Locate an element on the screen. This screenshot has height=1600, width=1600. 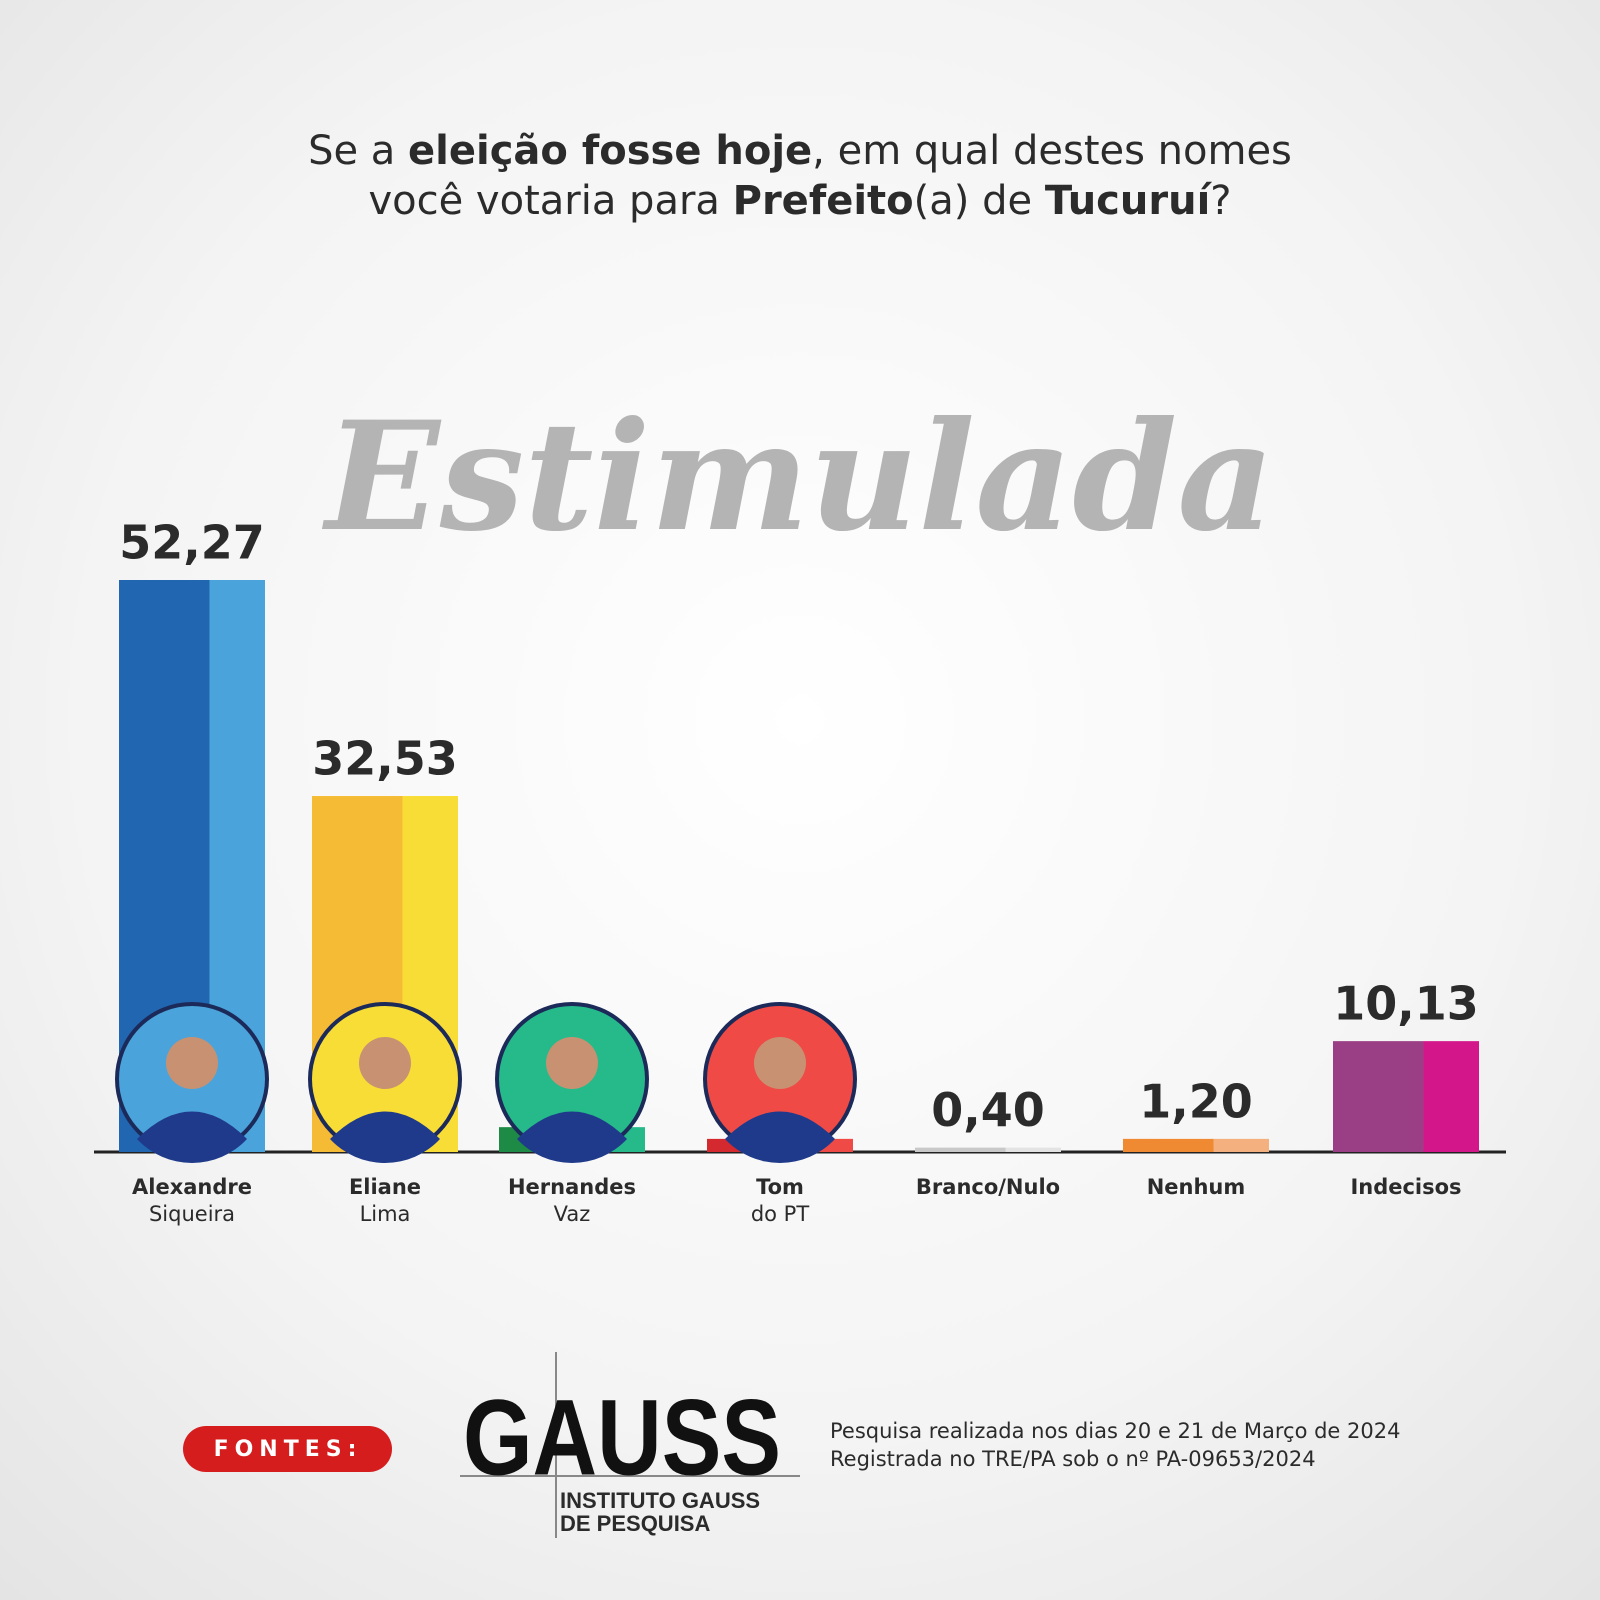
title-part: ? is located at coordinates (1220, 201).